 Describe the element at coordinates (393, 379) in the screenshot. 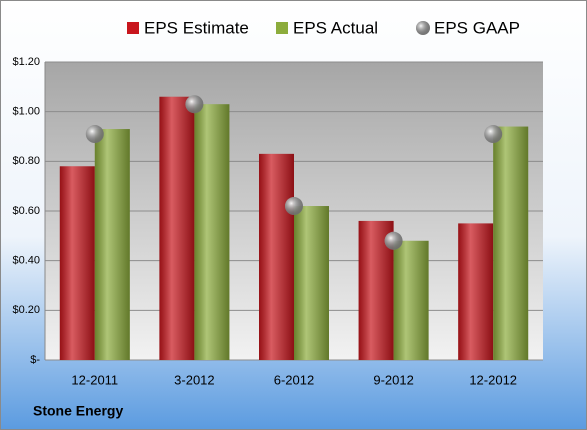

I see `x-tick-label: 9-2012` at that location.